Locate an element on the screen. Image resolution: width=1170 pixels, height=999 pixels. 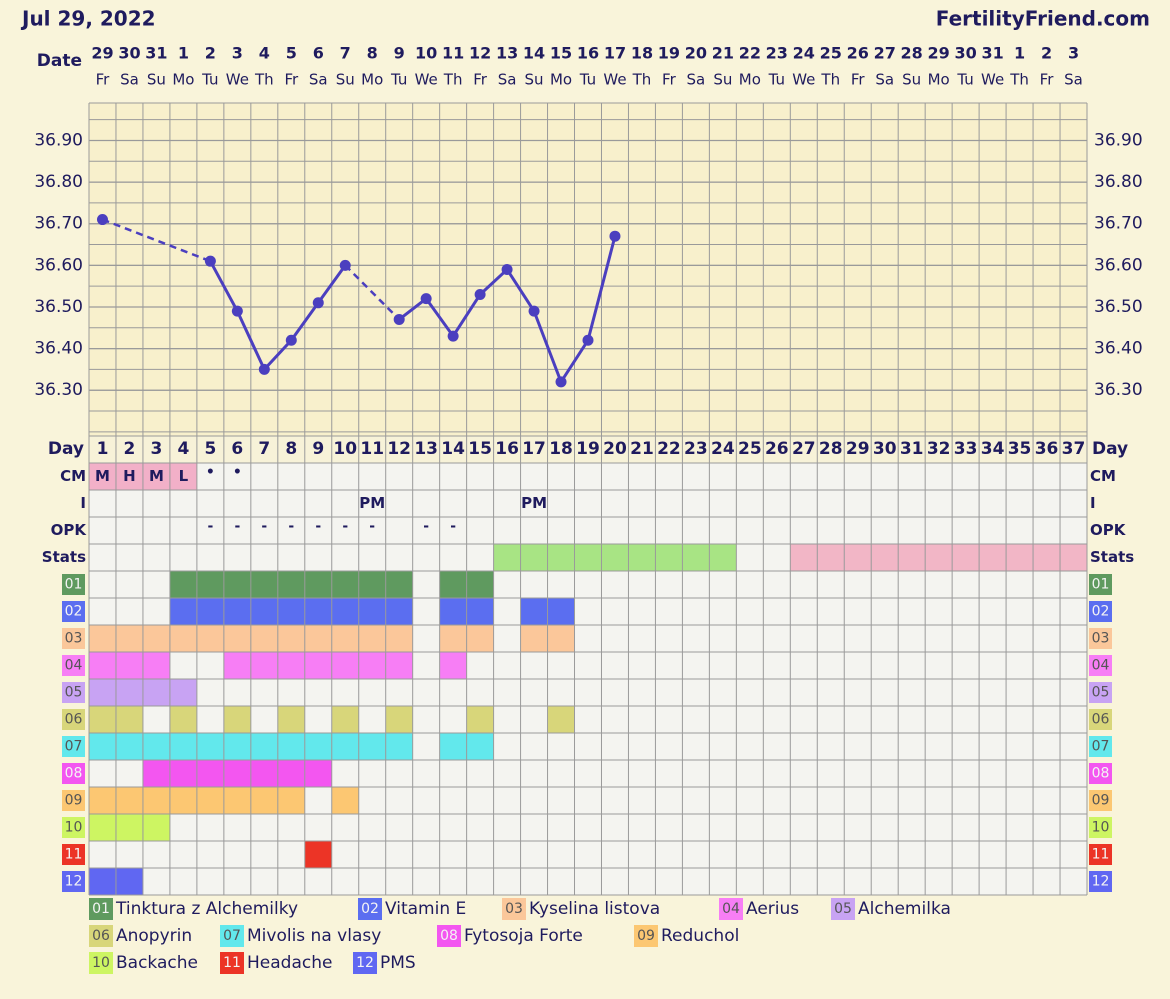
date-label: 28 is located at coordinates (912, 53).